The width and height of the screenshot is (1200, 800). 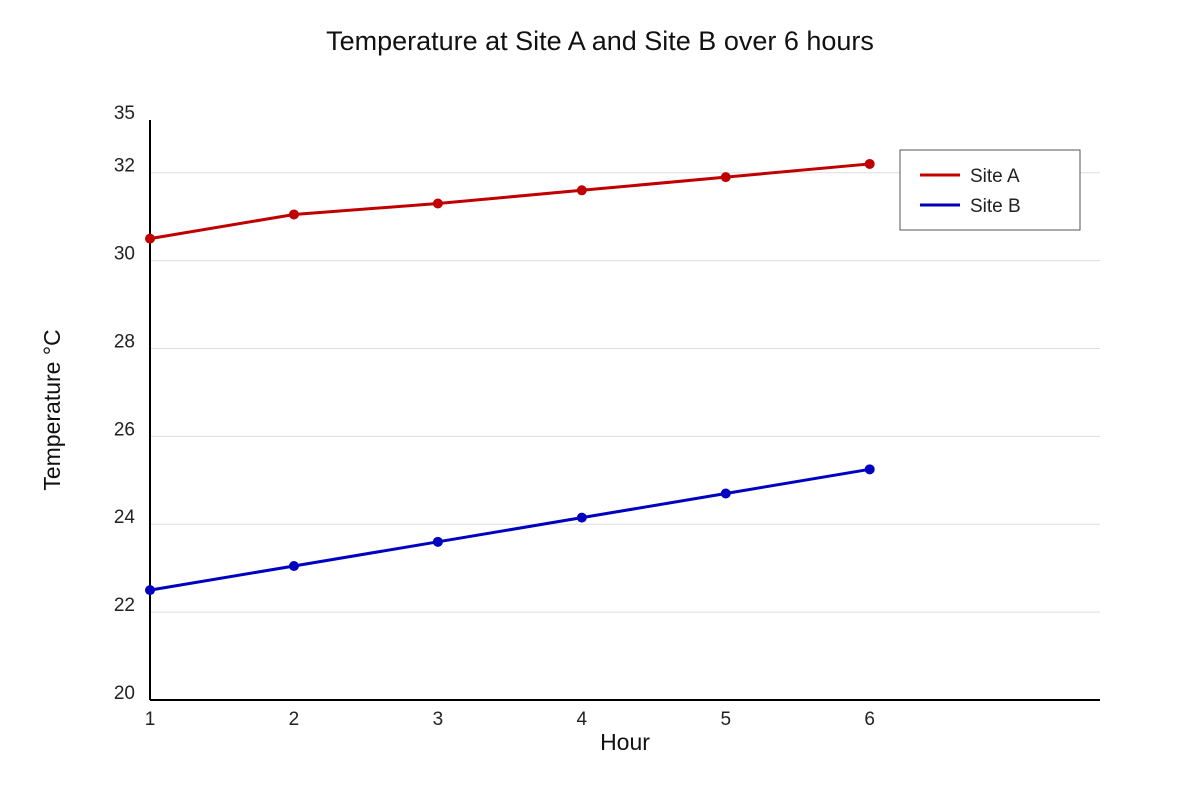 I want to click on legend-items: Site A Site B, so click(x=970, y=191).